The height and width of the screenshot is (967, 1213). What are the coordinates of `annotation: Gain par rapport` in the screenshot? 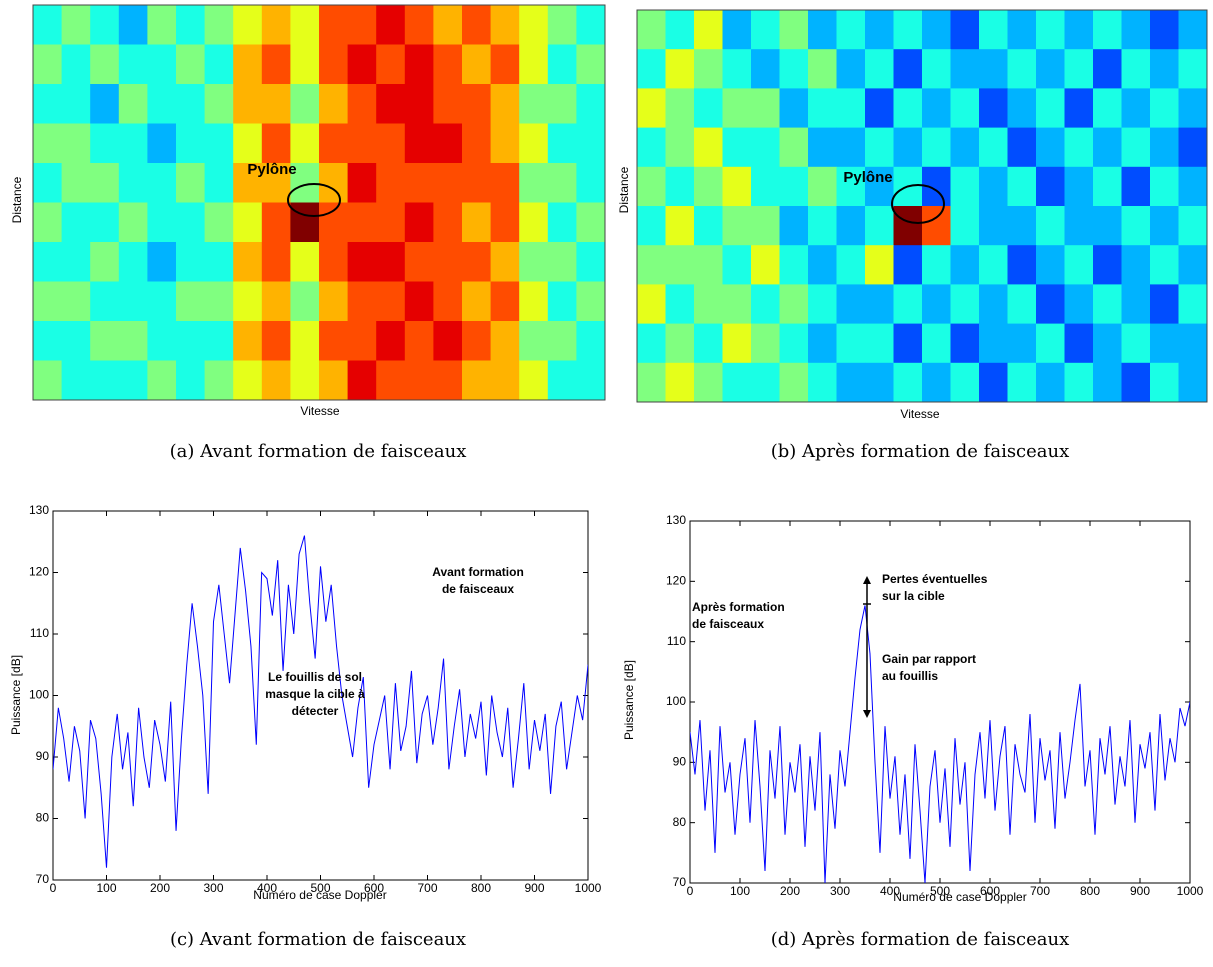 It's located at (929, 659).